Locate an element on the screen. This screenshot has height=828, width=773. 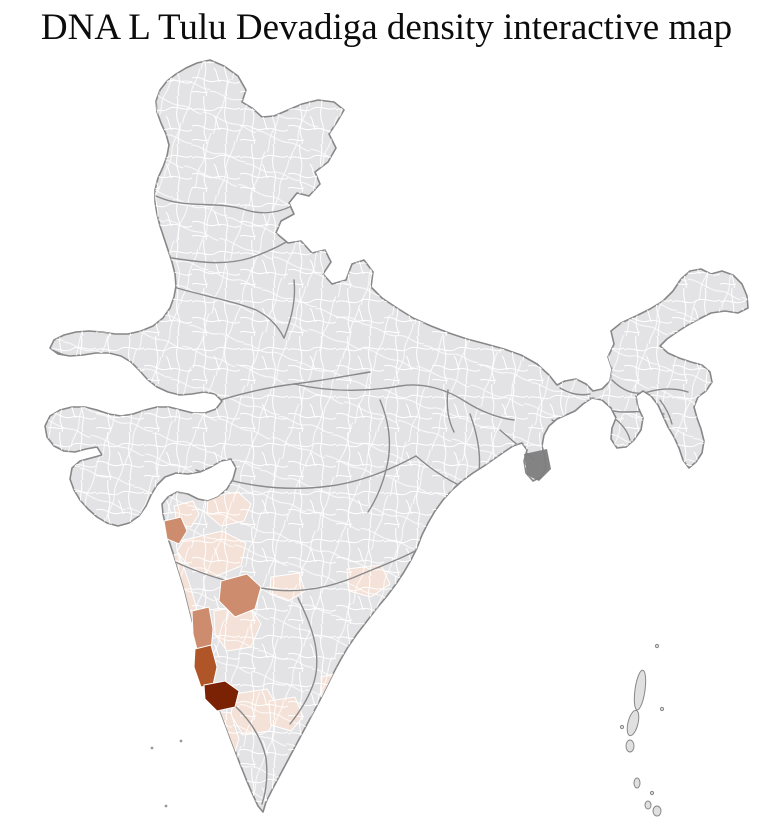
delta-patch is located at coordinates (537, 465).